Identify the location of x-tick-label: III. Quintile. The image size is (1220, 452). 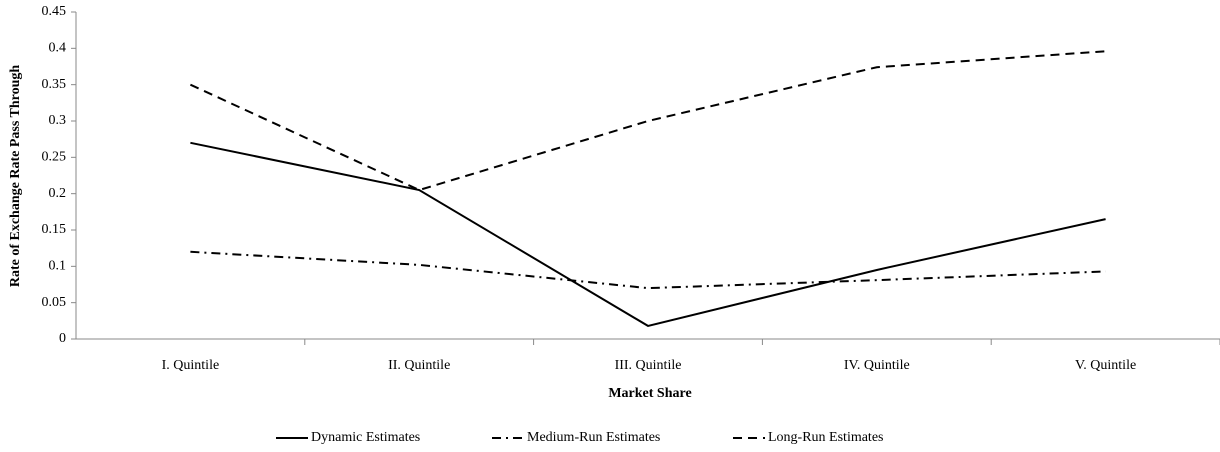
(648, 365).